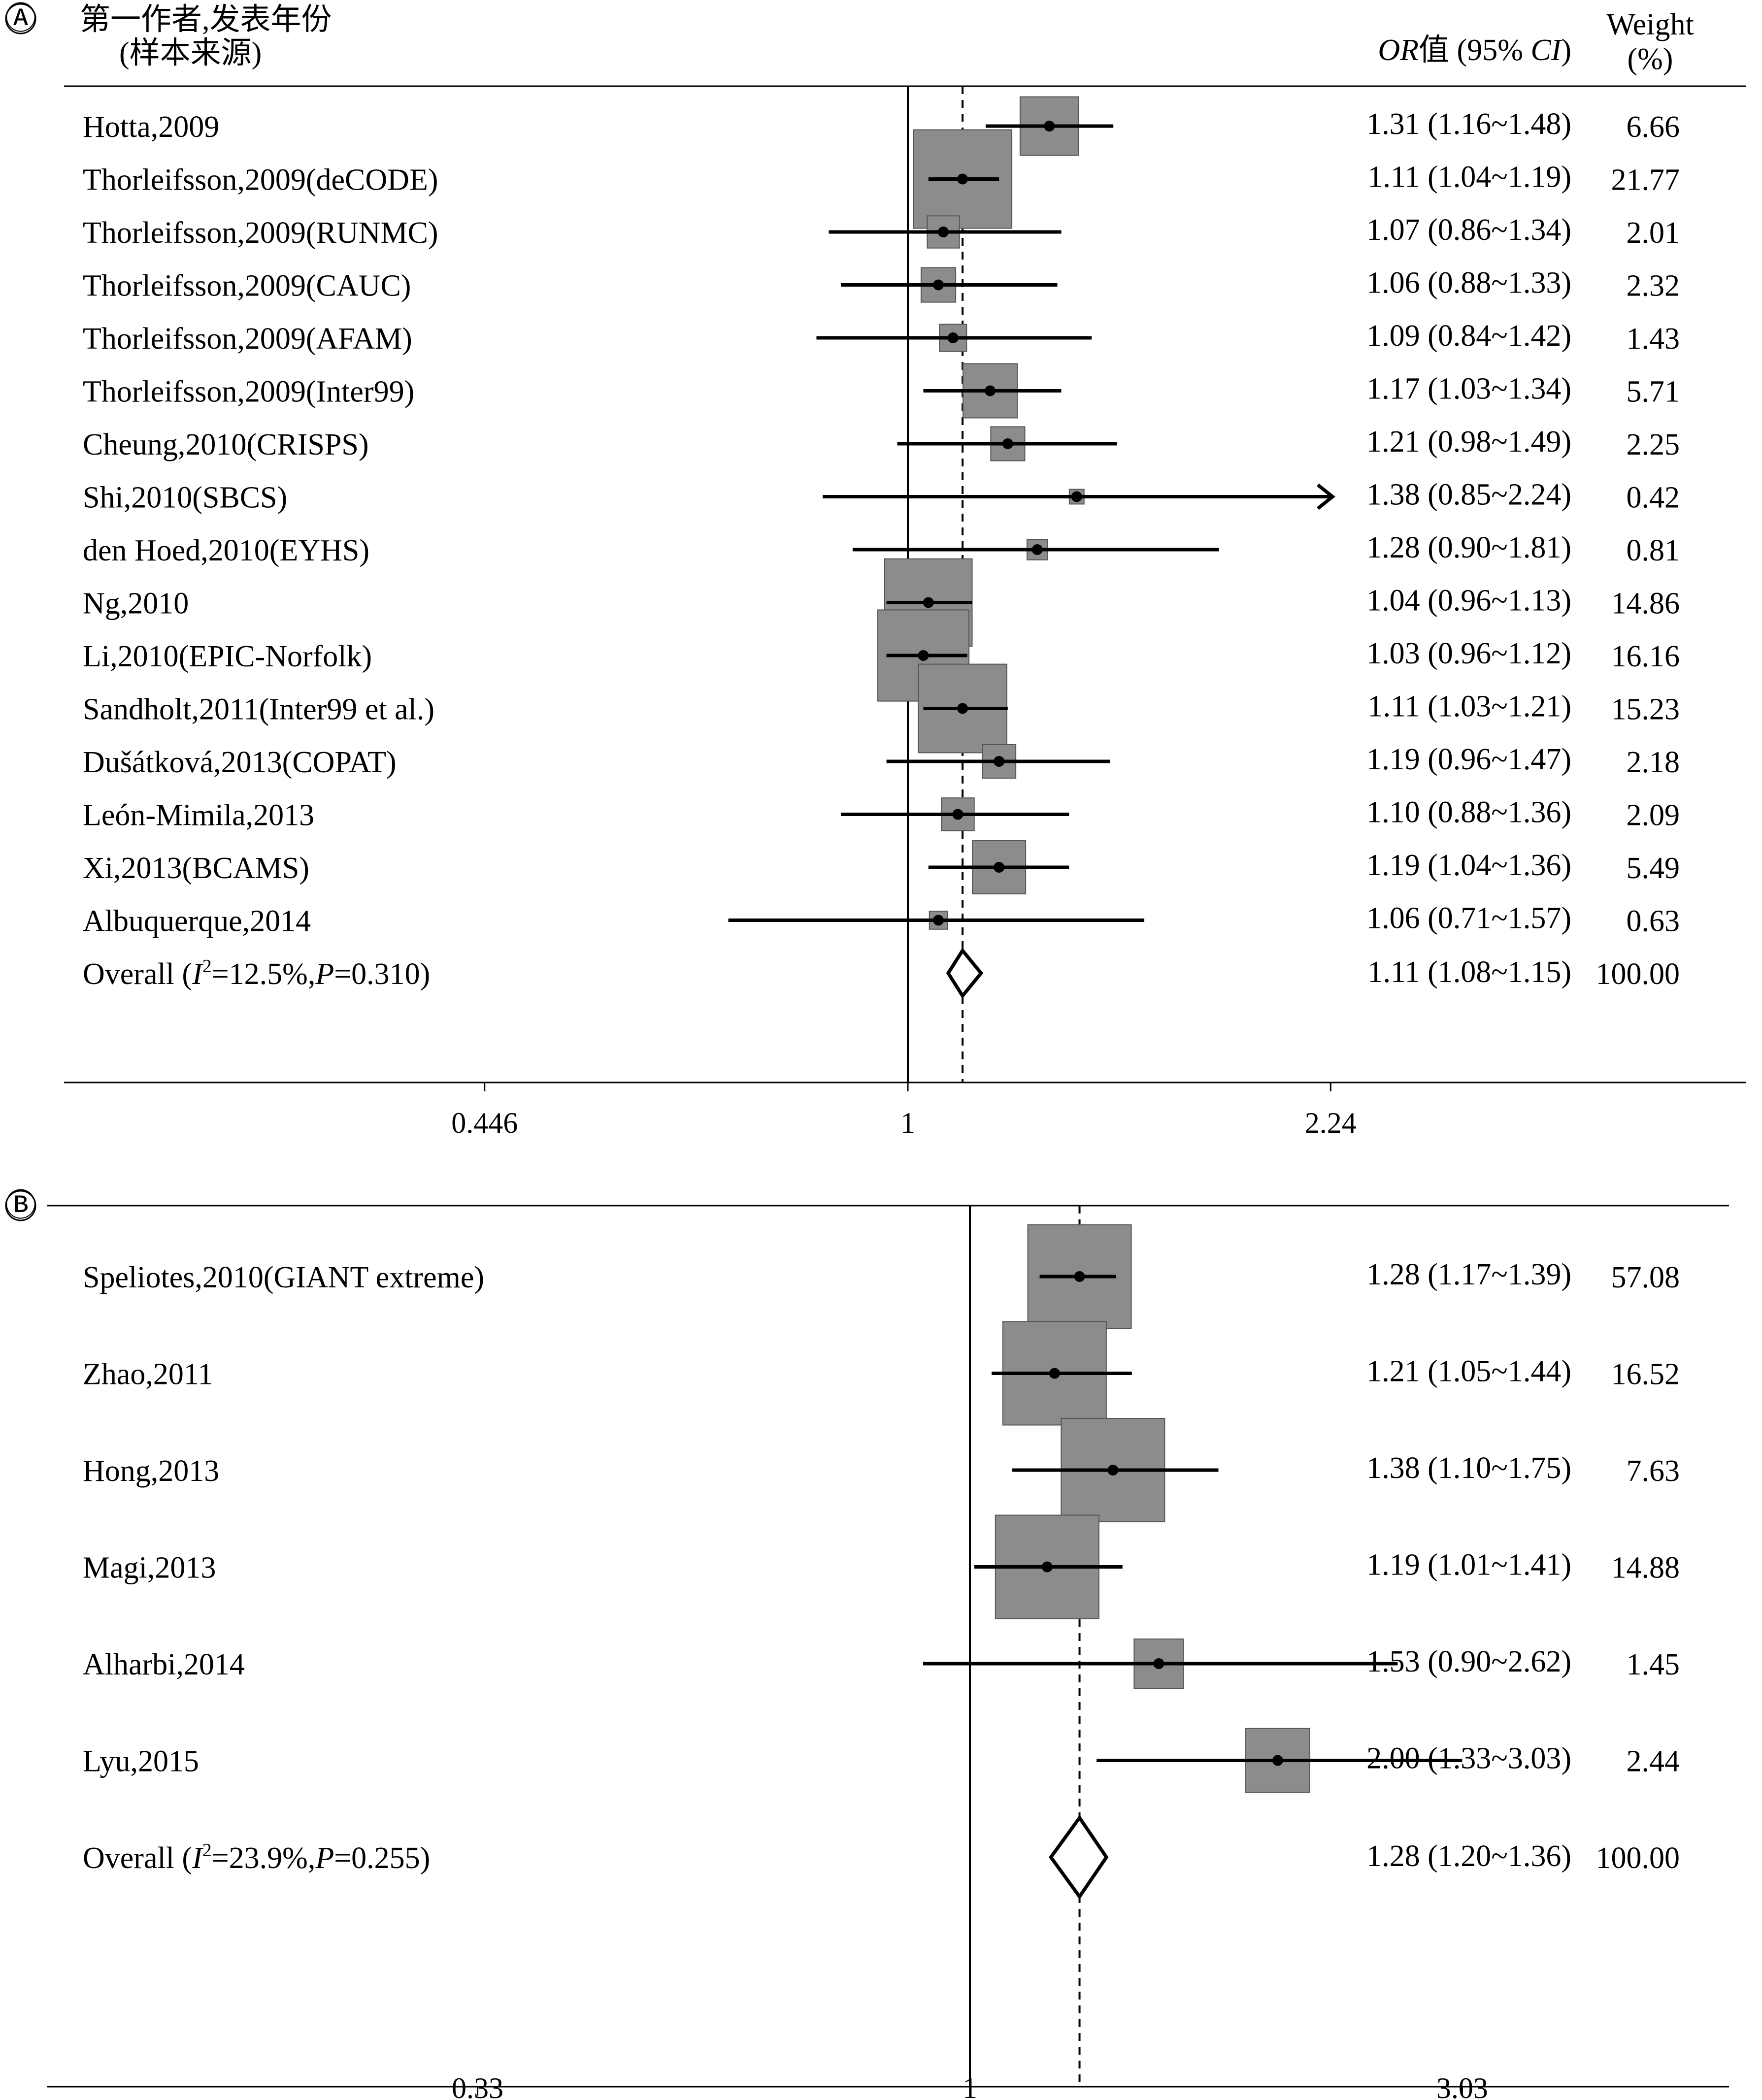 This screenshot has height=2100, width=1762. Describe the element at coordinates (1646, 656) in the screenshot. I see `study-weight: 16.16` at that location.